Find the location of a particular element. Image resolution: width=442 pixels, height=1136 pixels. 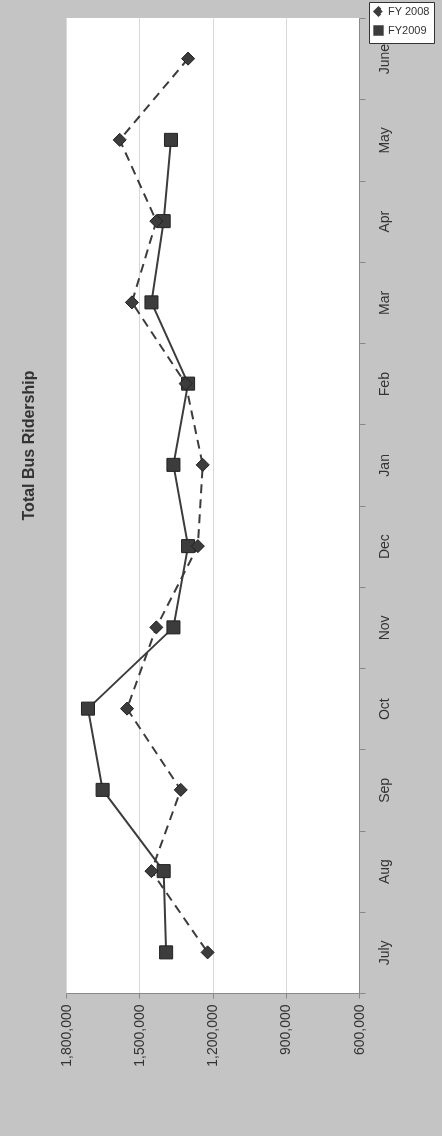

text: Total Bus Ridership is located at coordinates (28, 445).